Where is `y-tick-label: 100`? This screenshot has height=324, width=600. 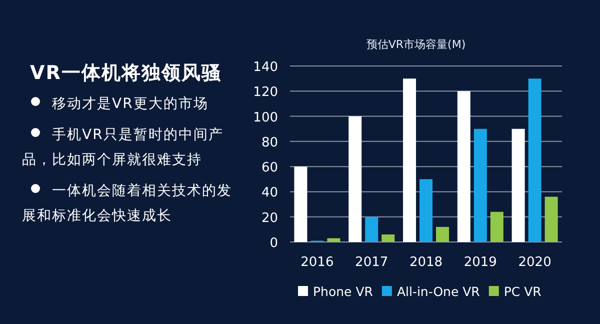
y-tick-label: 100 is located at coordinates (265, 118).